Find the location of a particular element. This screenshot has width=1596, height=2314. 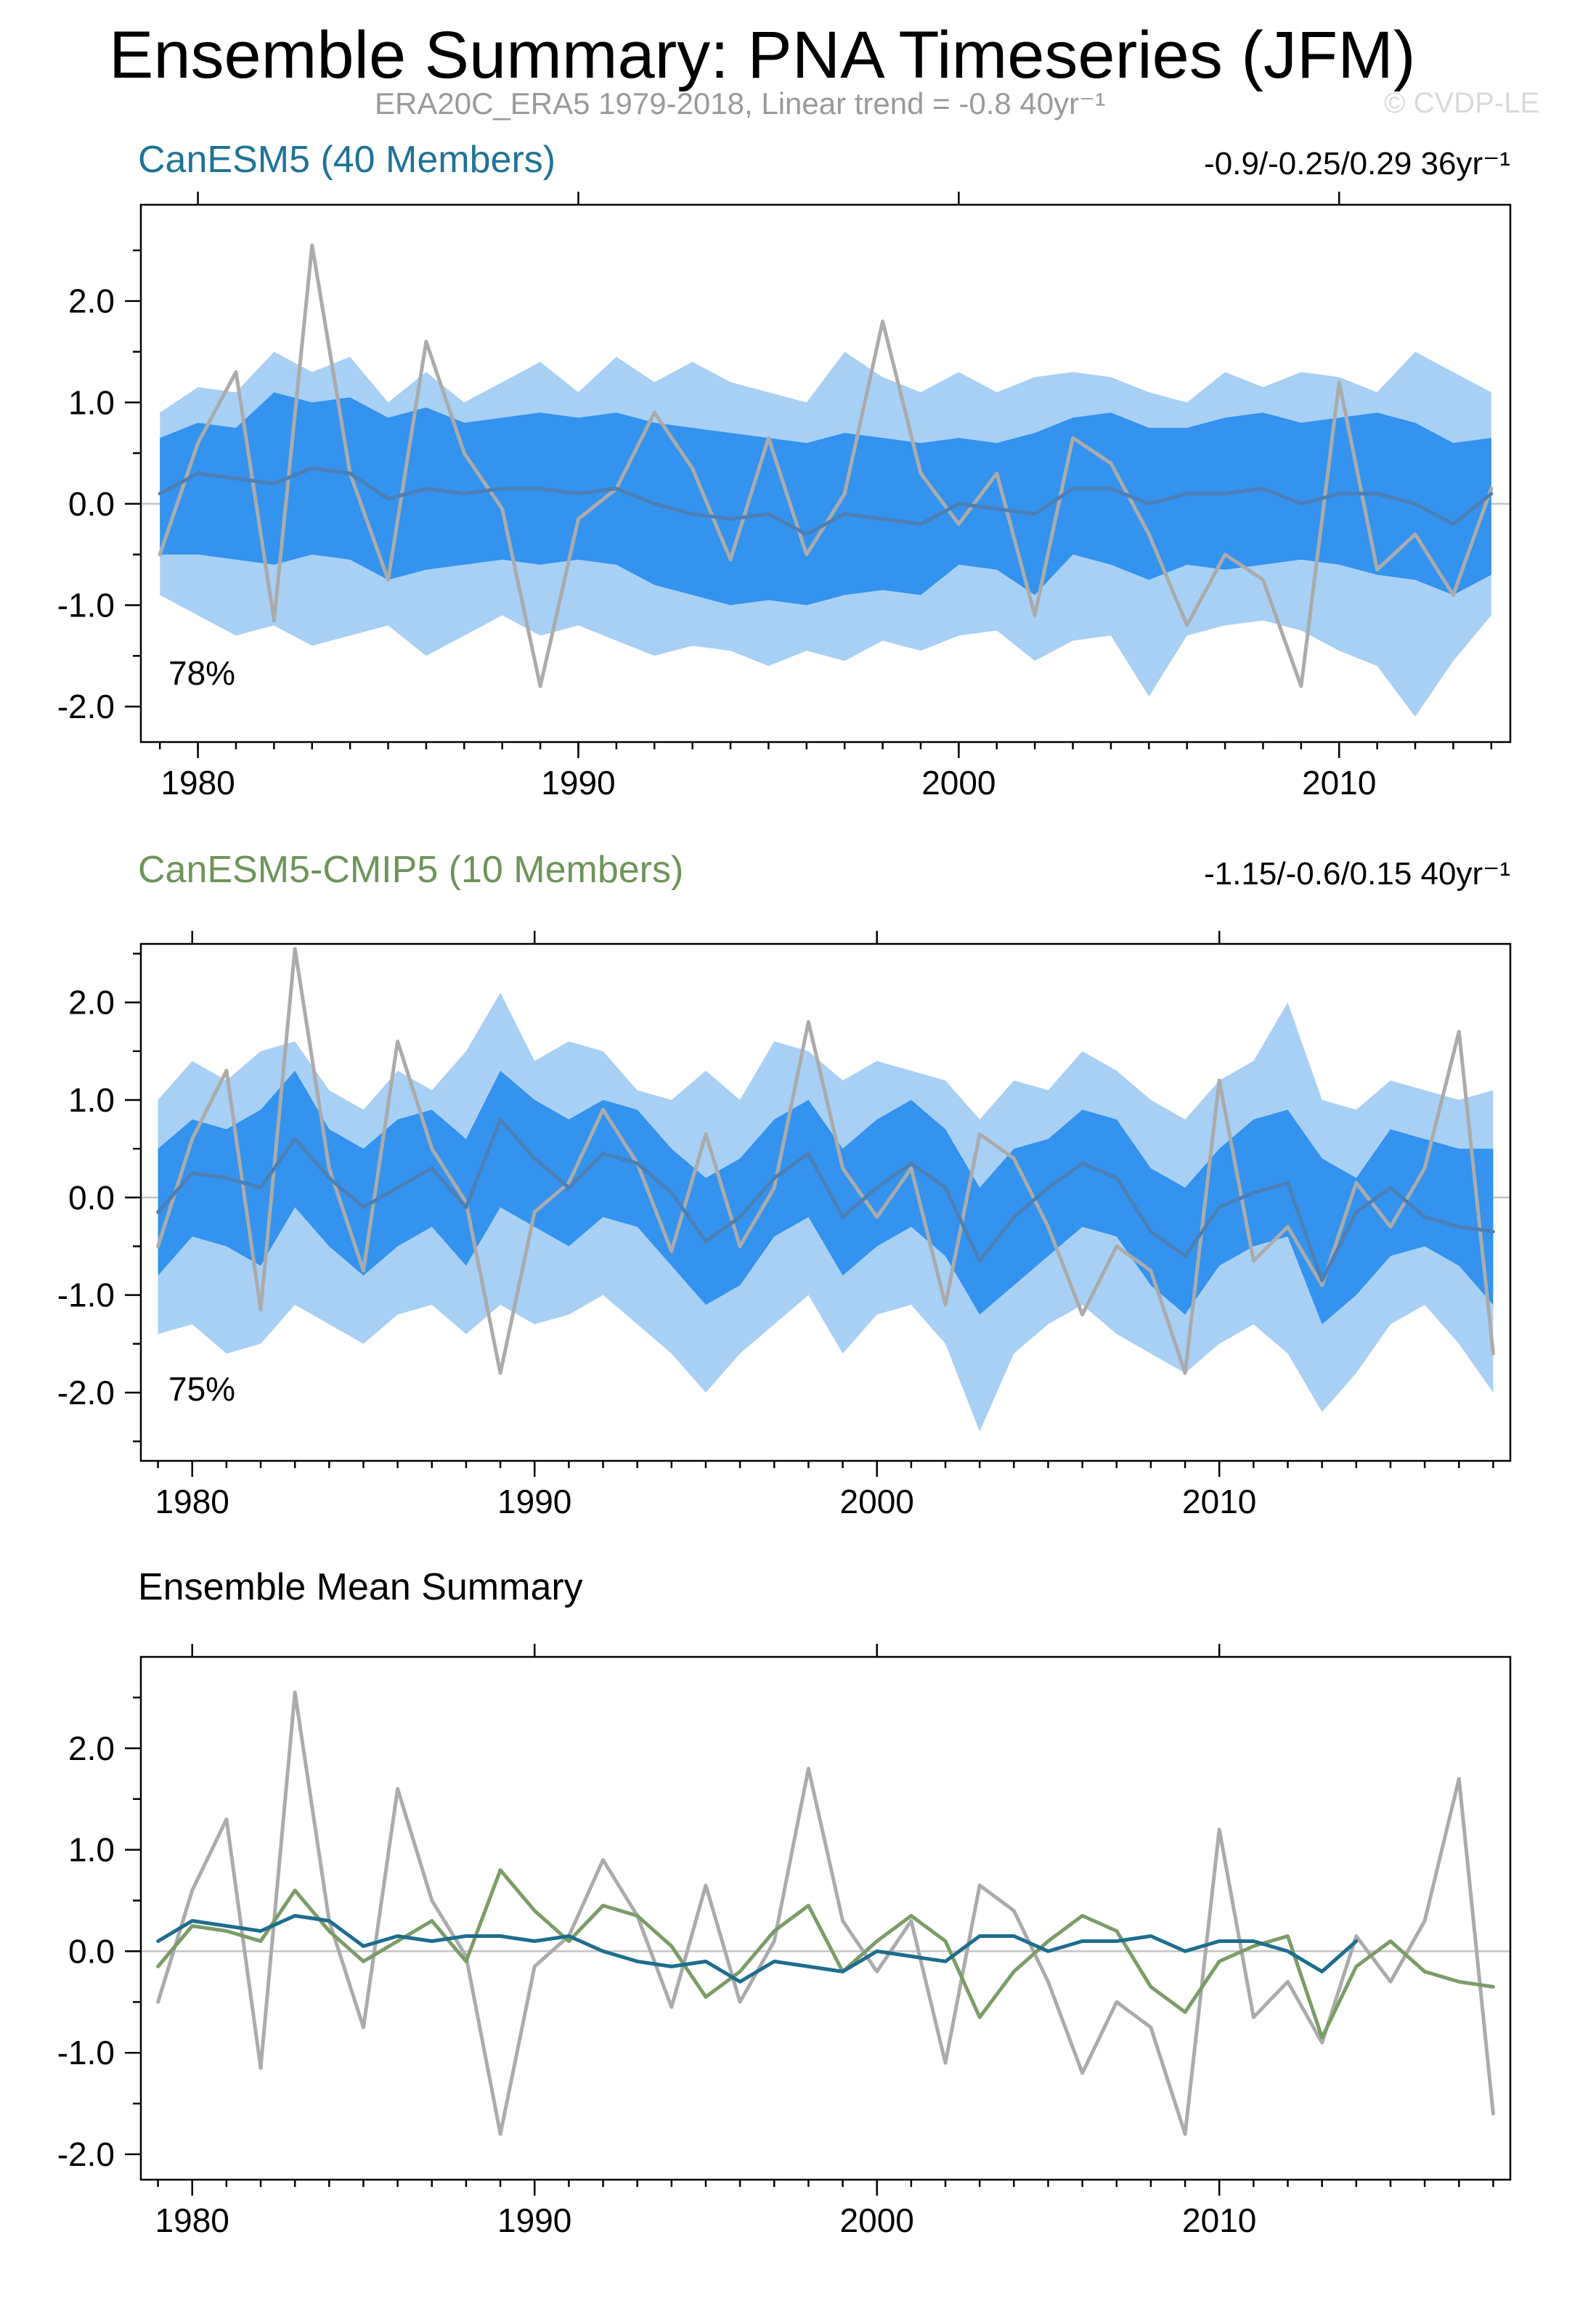

agreement-label-canesm5-cmip5: 75% is located at coordinates (202, 1389).